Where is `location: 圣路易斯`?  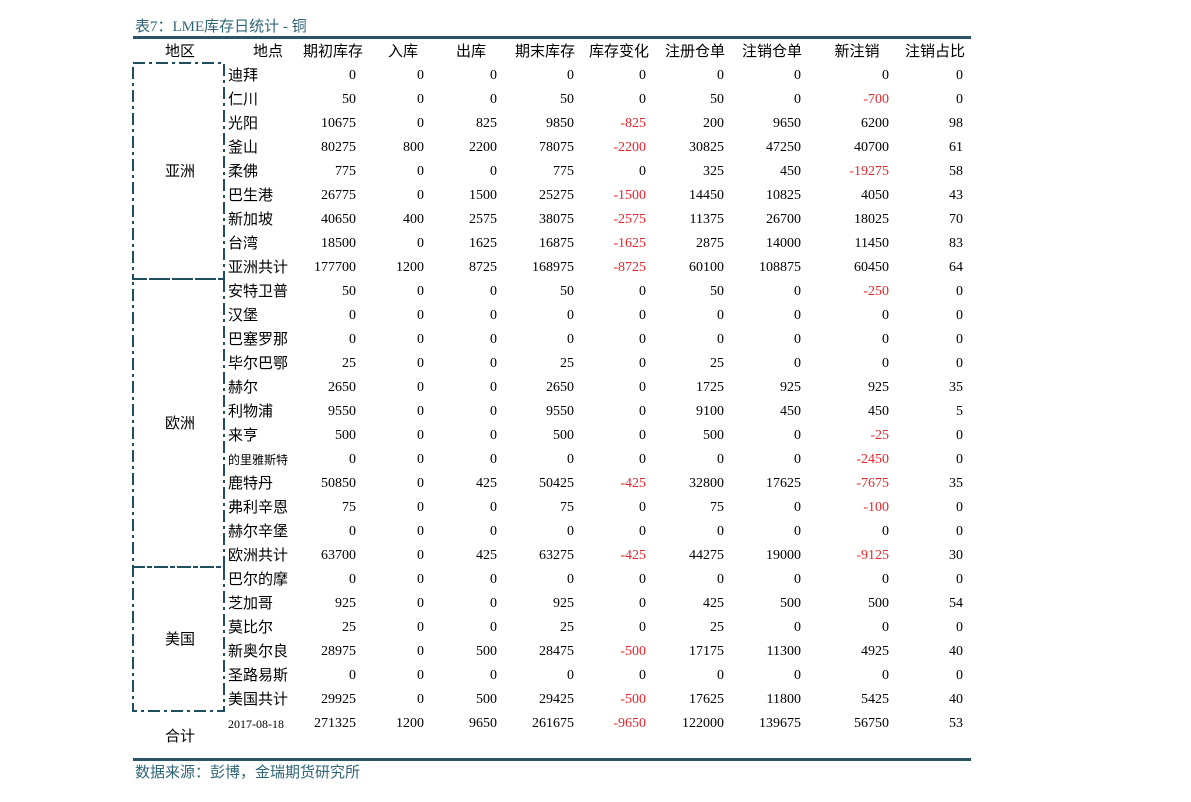 location: 圣路易斯 is located at coordinates (258, 676).